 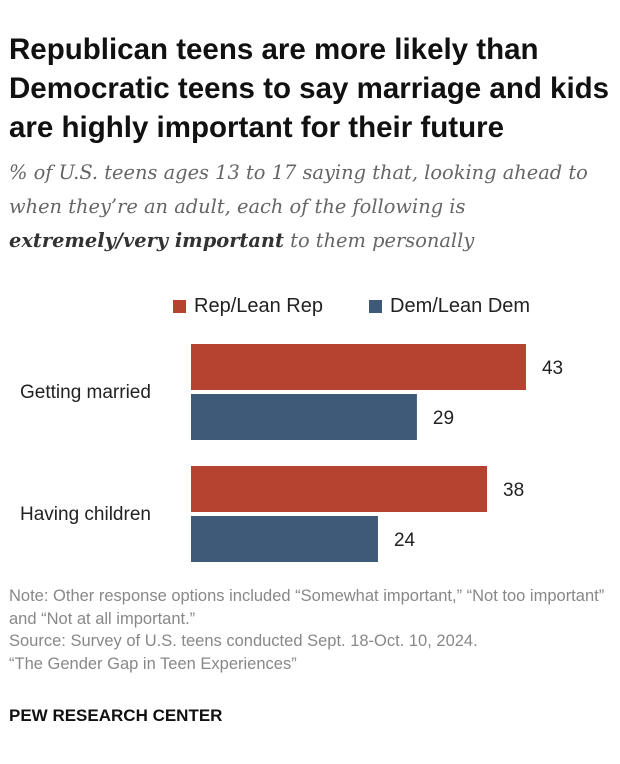 I want to click on legend-item-rep: Rep/Lean Rep, so click(x=248, y=306).